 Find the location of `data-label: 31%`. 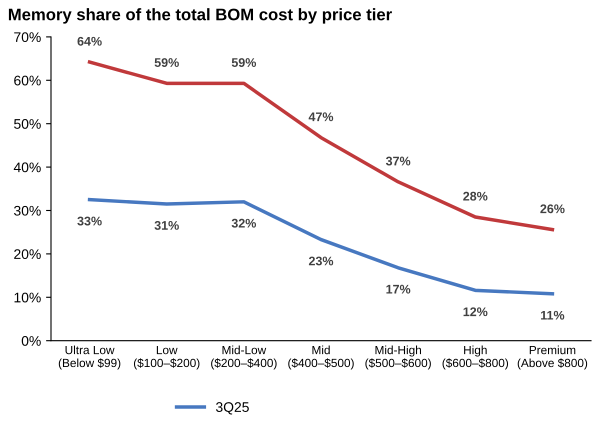

data-label: 31% is located at coordinates (166, 225).